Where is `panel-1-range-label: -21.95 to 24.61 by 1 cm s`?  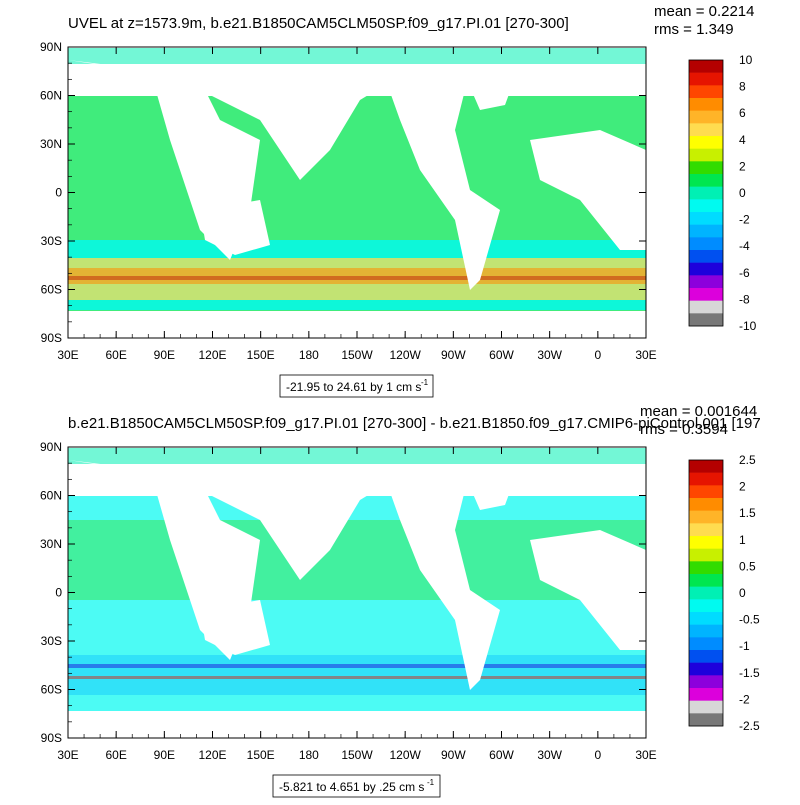 panel-1-range-label: -21.95 to 24.61 by 1 cm s is located at coordinates (353, 387).